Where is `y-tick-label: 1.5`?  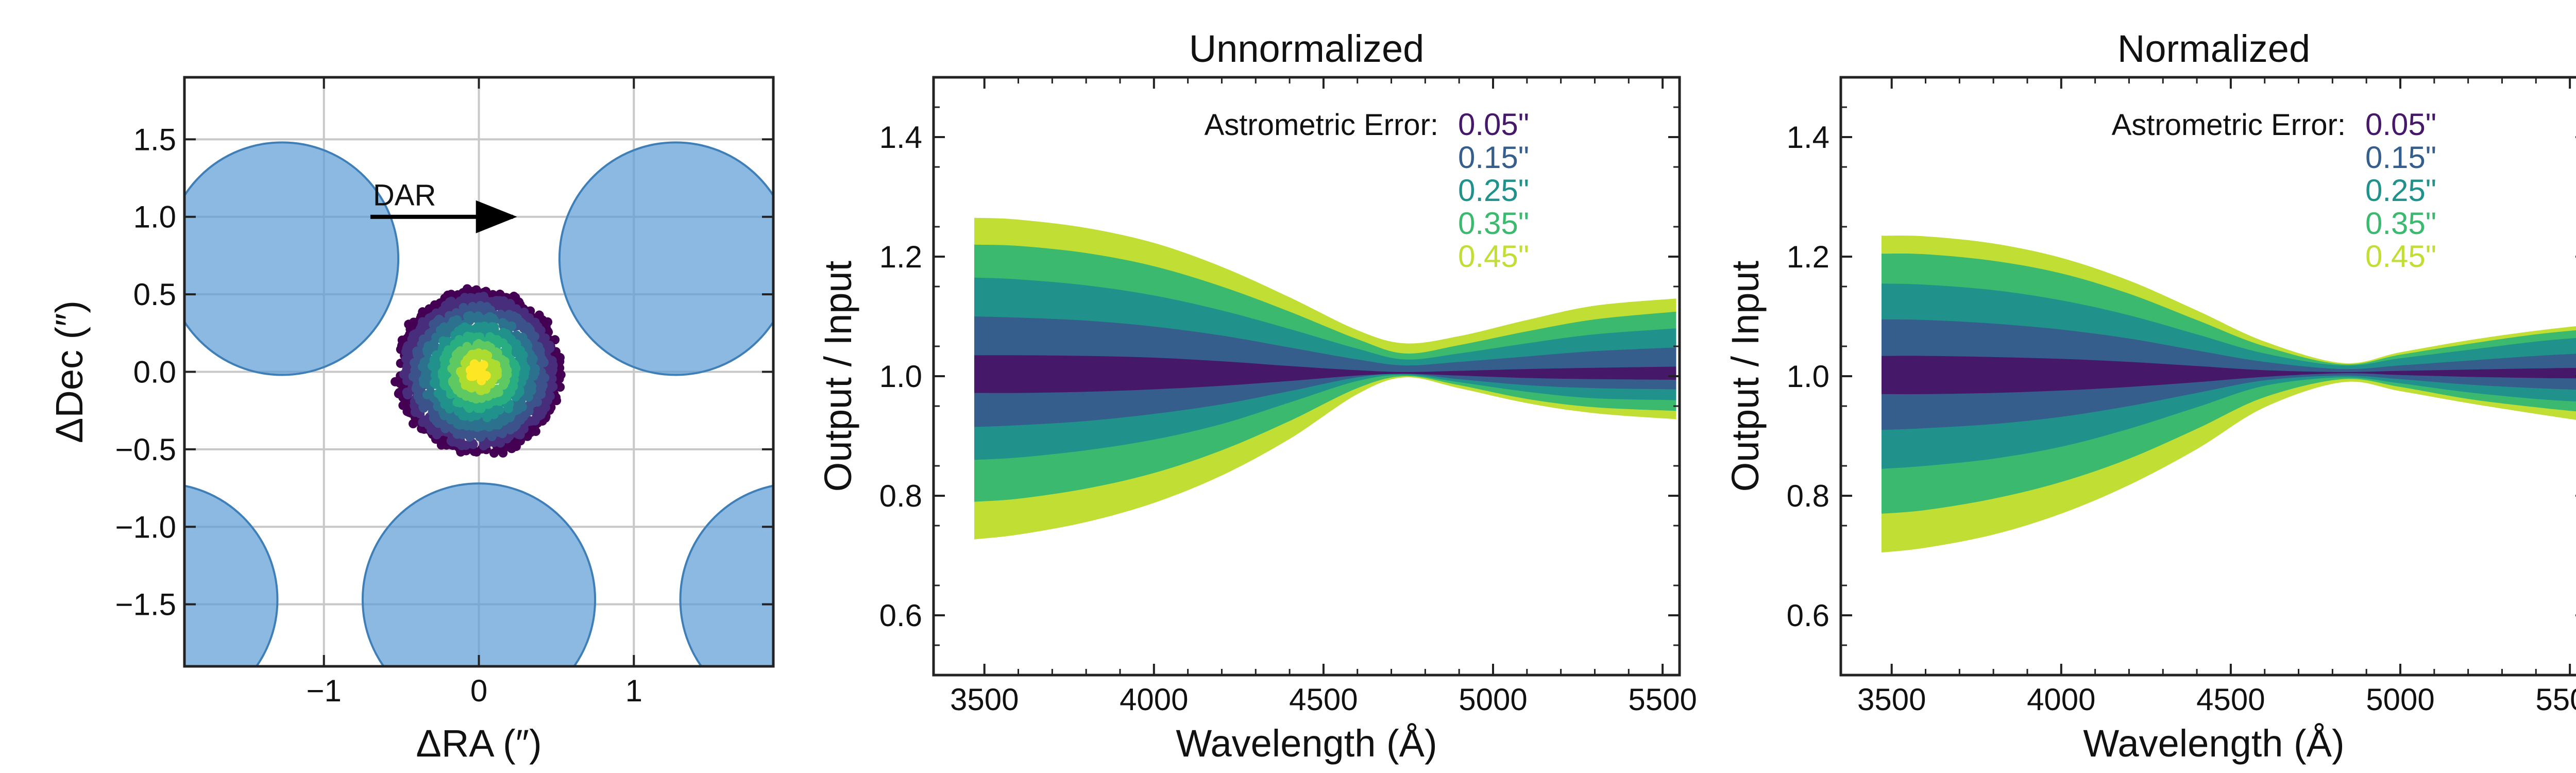
y-tick-label: 1.5 is located at coordinates (154, 139).